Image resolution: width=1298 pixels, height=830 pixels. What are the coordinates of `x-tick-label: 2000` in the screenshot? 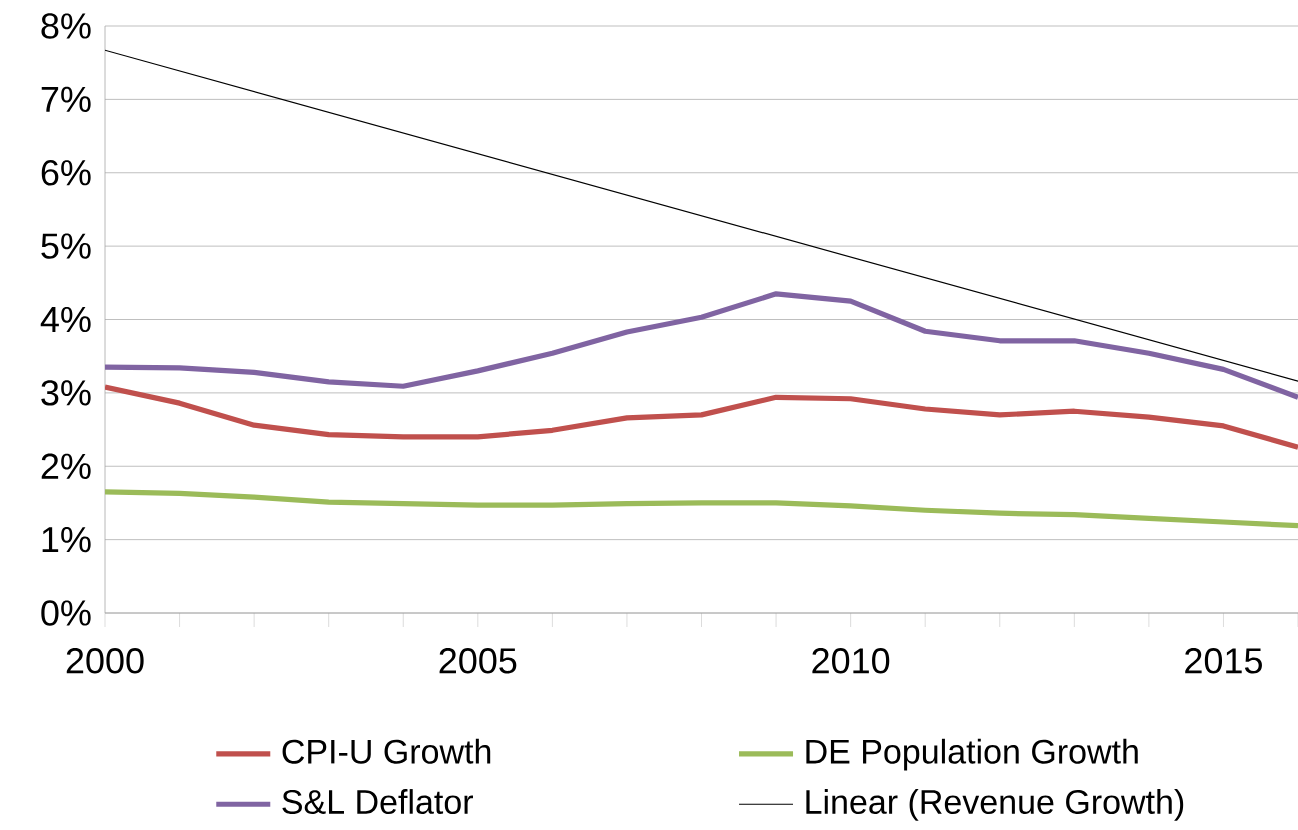 It's located at (105, 661).